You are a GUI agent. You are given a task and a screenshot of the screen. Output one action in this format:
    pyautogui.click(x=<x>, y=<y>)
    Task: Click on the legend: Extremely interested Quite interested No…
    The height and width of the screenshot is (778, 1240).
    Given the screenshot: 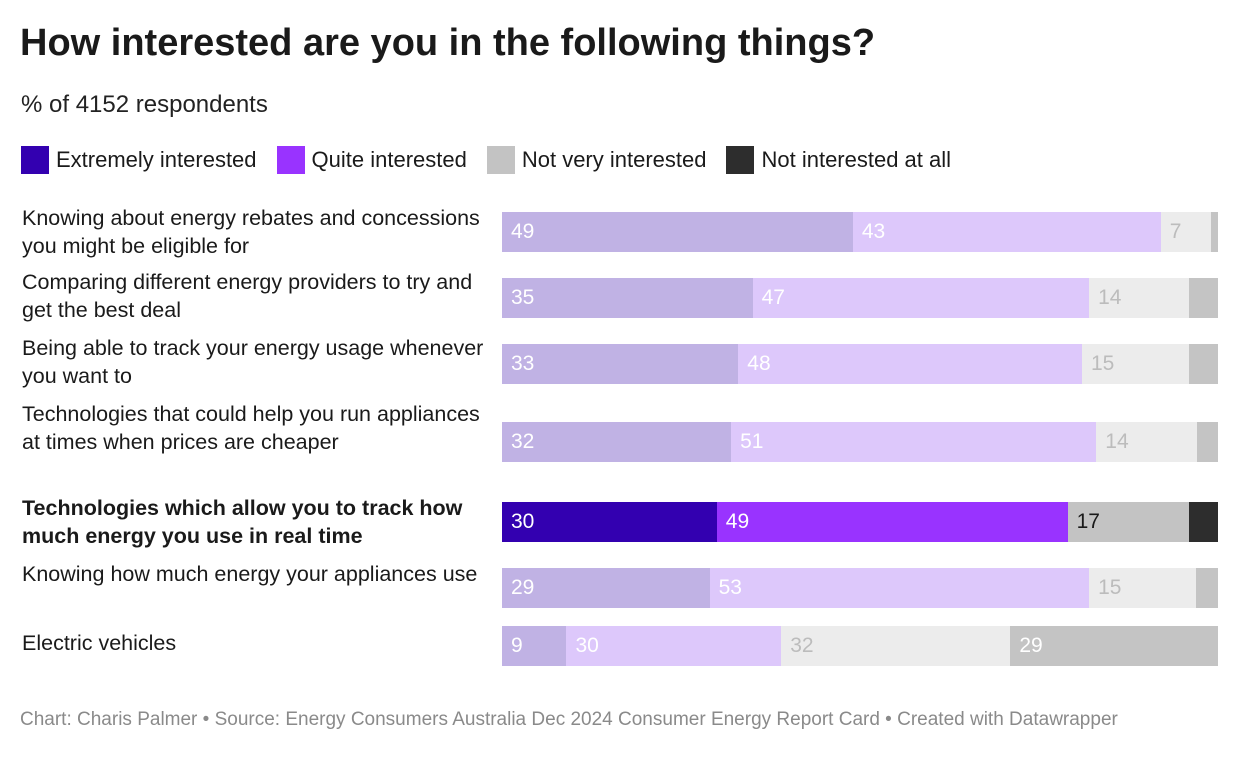 What is the action you would take?
    pyautogui.click(x=496, y=160)
    